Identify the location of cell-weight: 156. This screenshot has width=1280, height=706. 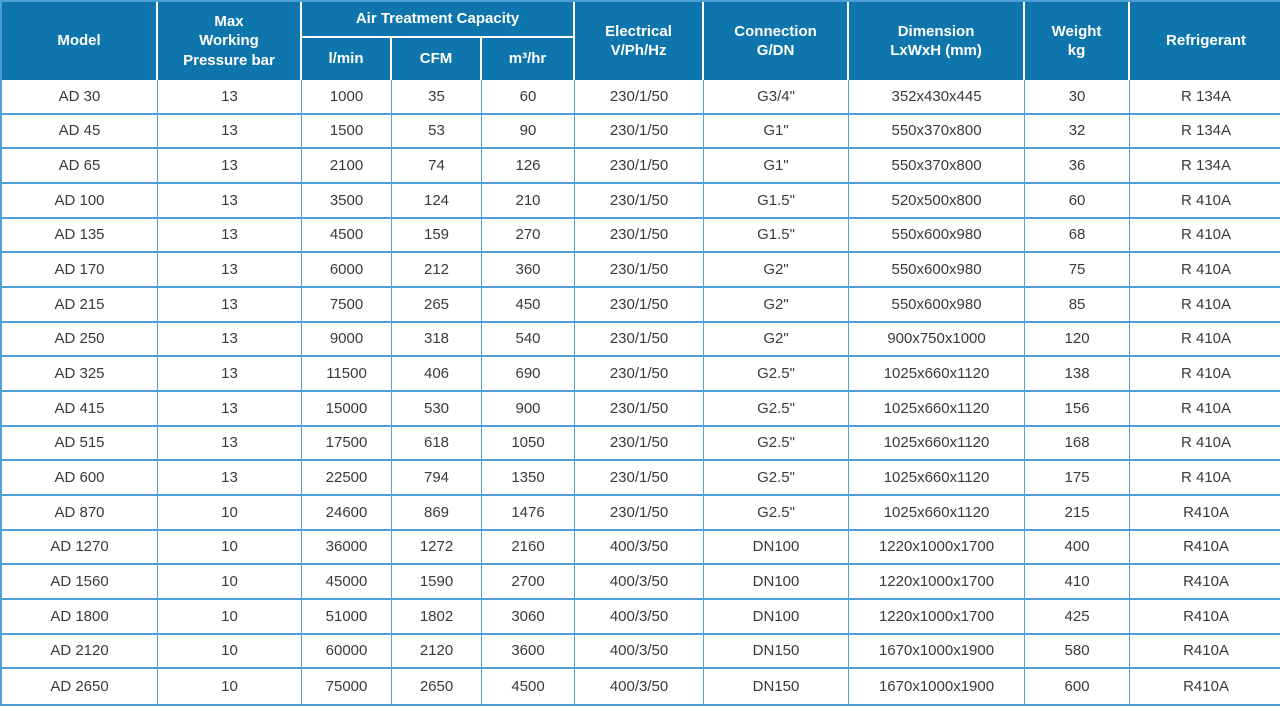
(1078, 409).